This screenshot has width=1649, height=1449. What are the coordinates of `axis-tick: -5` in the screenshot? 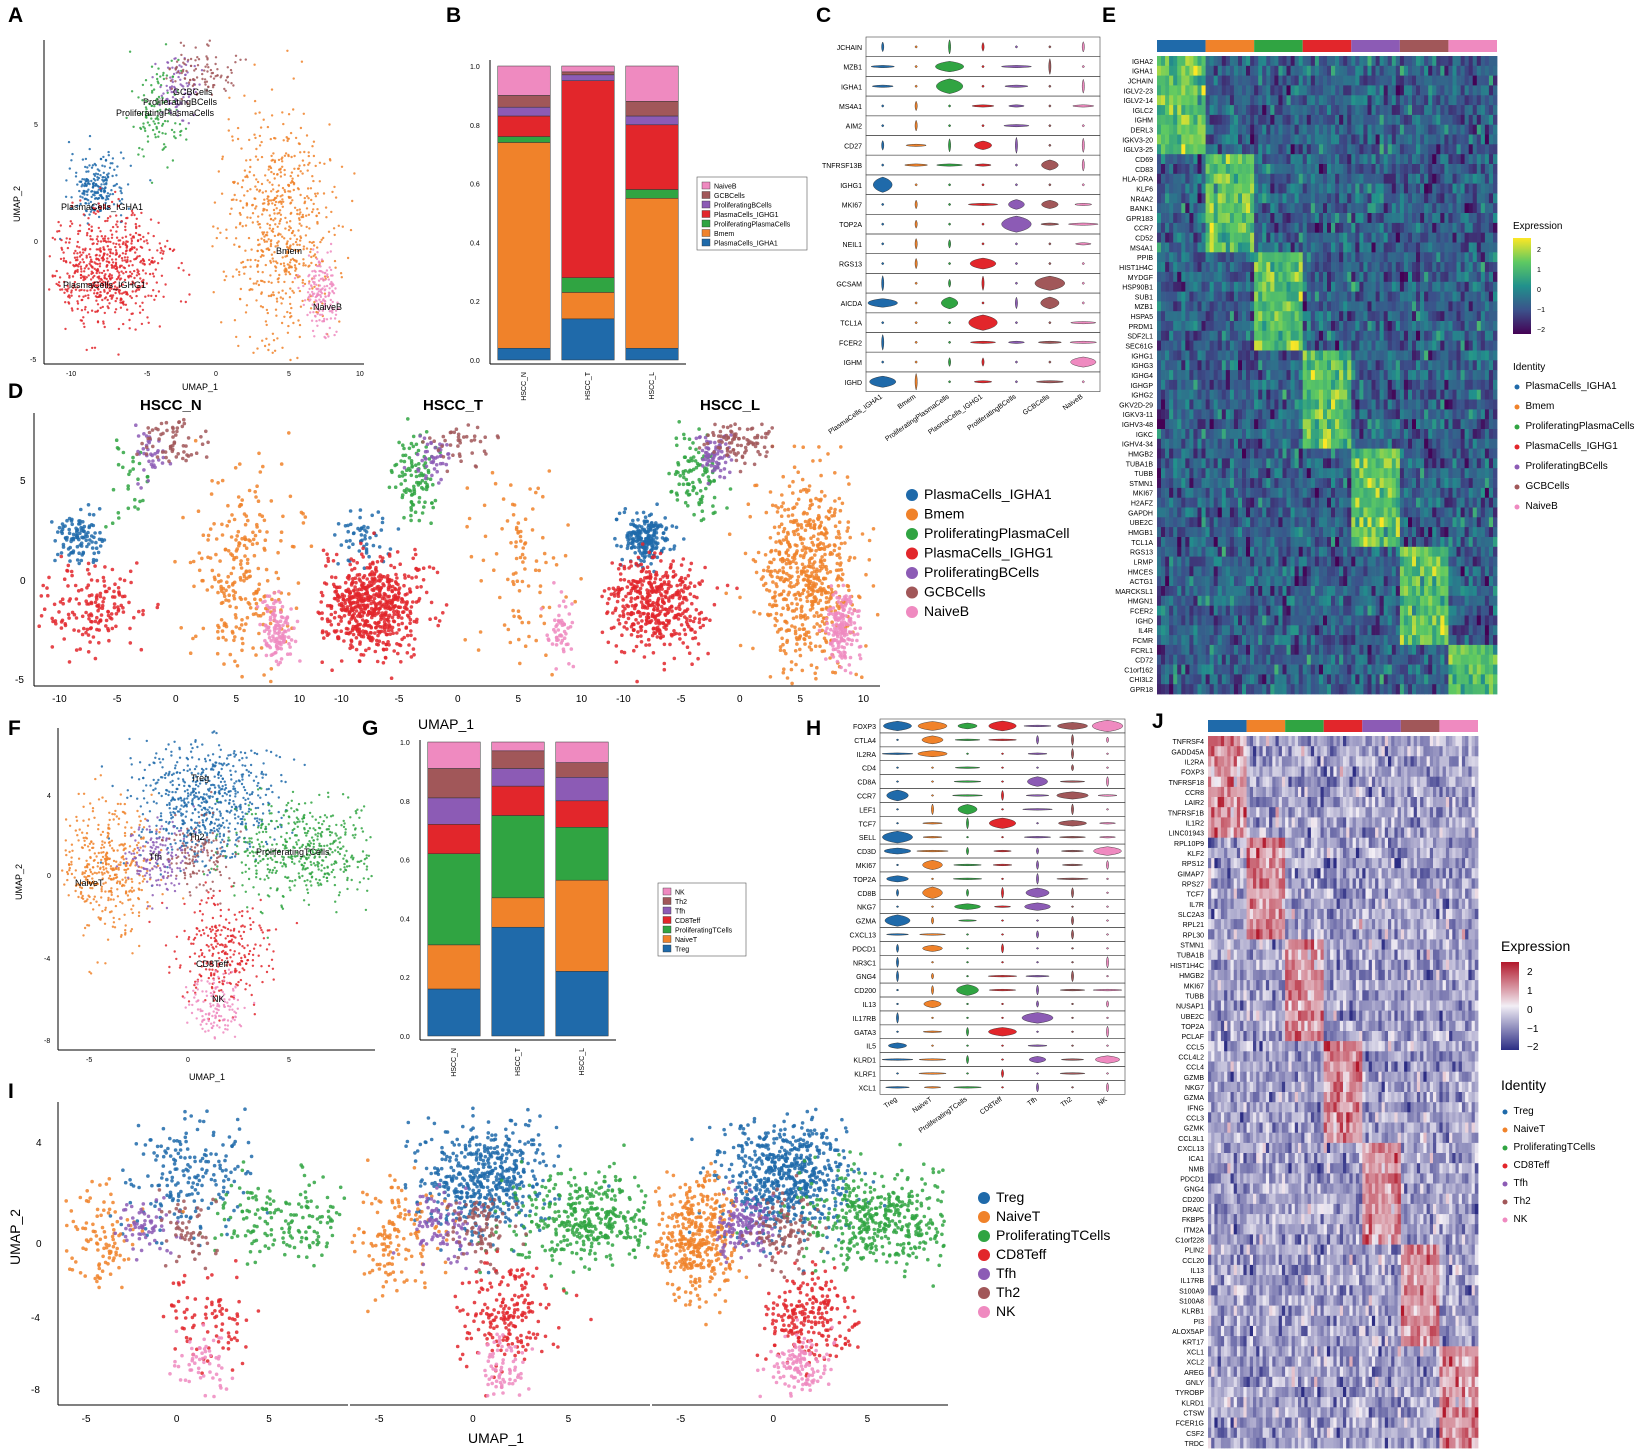 It's located at (147, 374).